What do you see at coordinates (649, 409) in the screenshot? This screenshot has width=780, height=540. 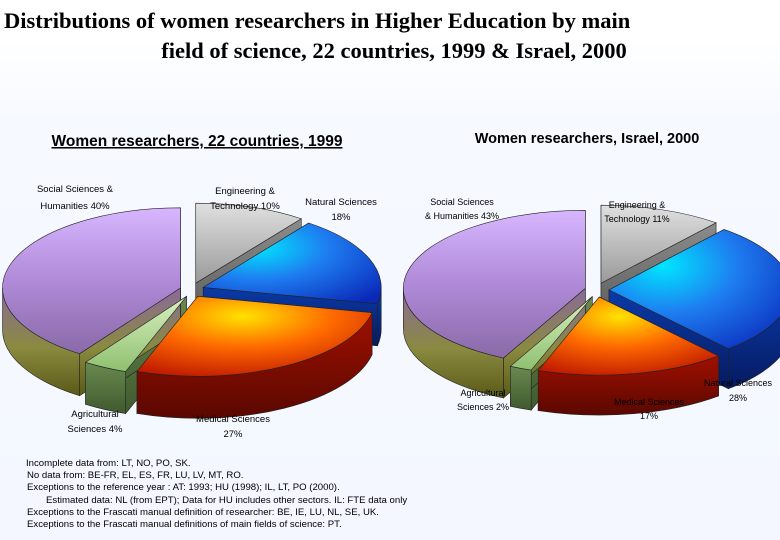 I see `chart-2-label-medical: Medical Sciences 17%` at bounding box center [649, 409].